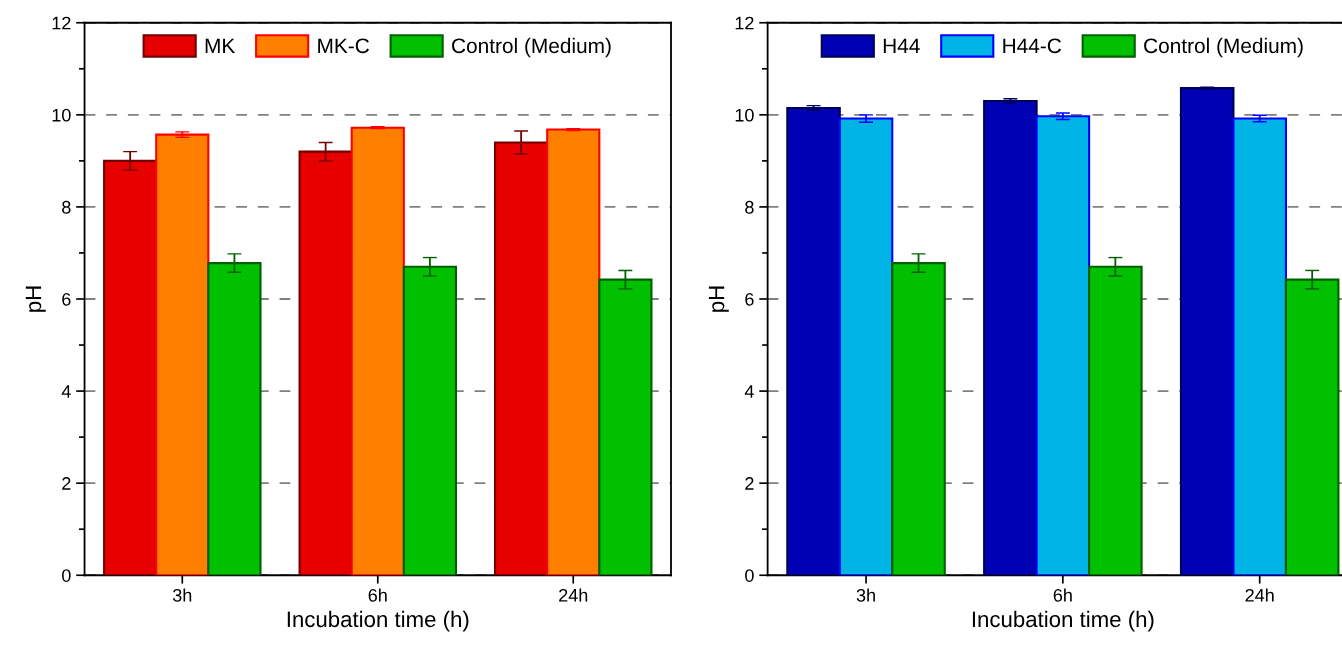  Describe the element at coordinates (220, 45) in the screenshot. I see `legend-label: MK` at that location.